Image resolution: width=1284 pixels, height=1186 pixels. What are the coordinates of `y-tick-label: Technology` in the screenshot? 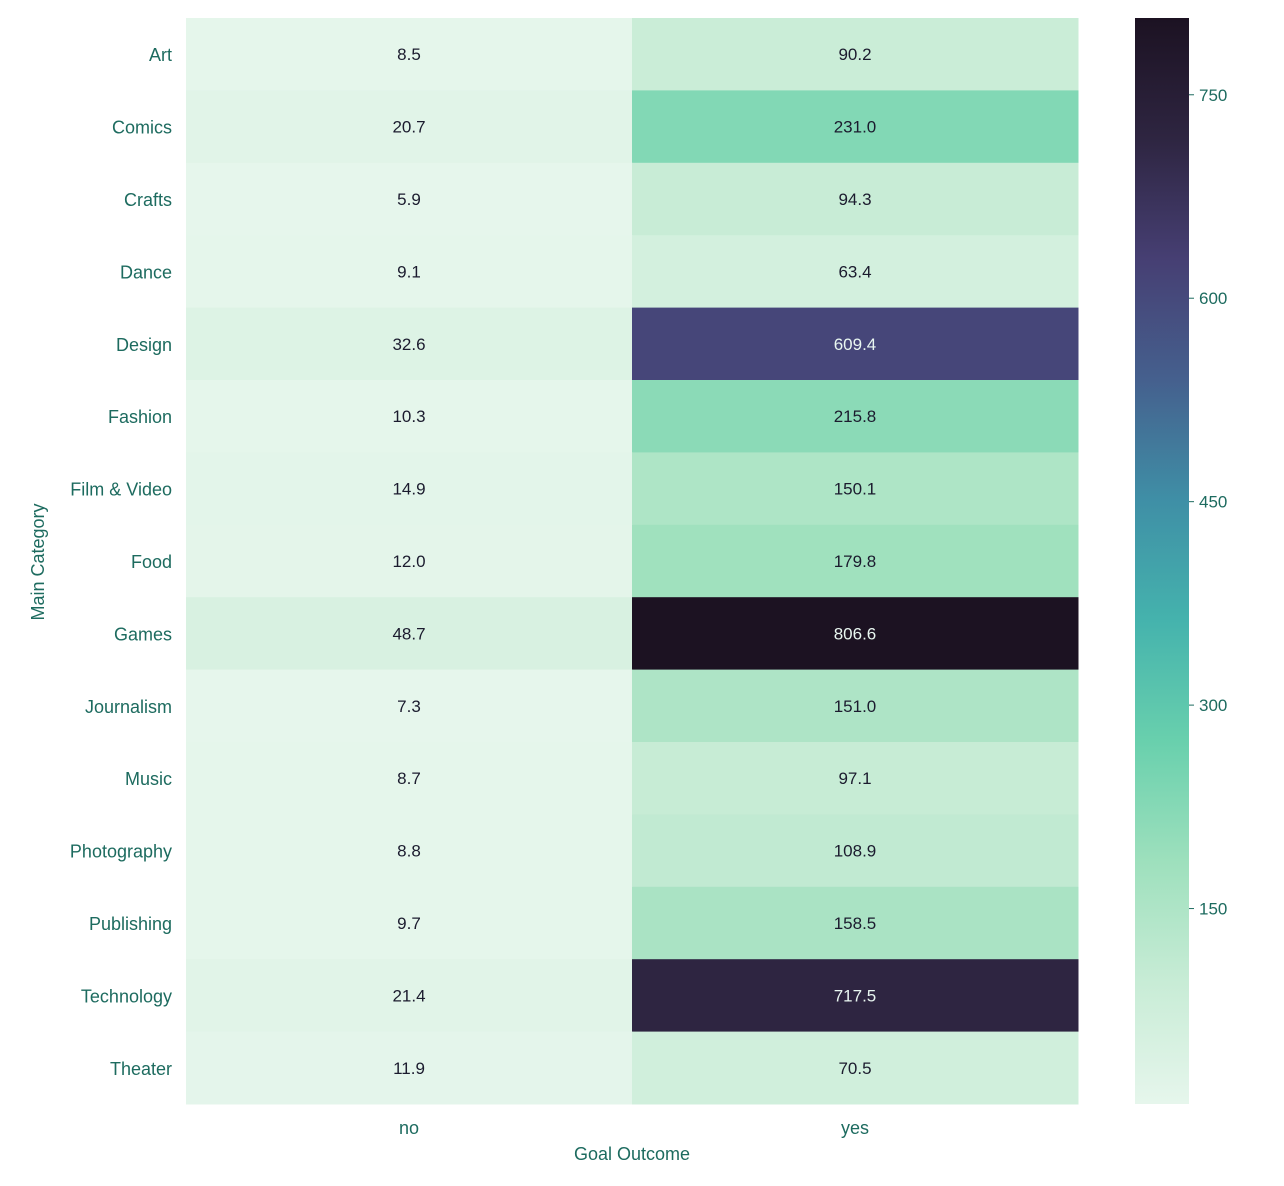 It's located at (126, 996).